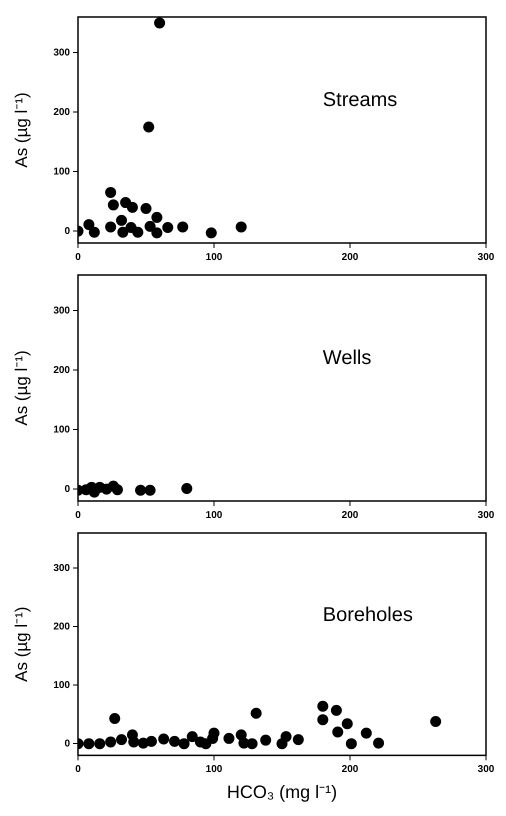 The width and height of the screenshot is (506, 816). I want to click on text: Streams, so click(360, 100).